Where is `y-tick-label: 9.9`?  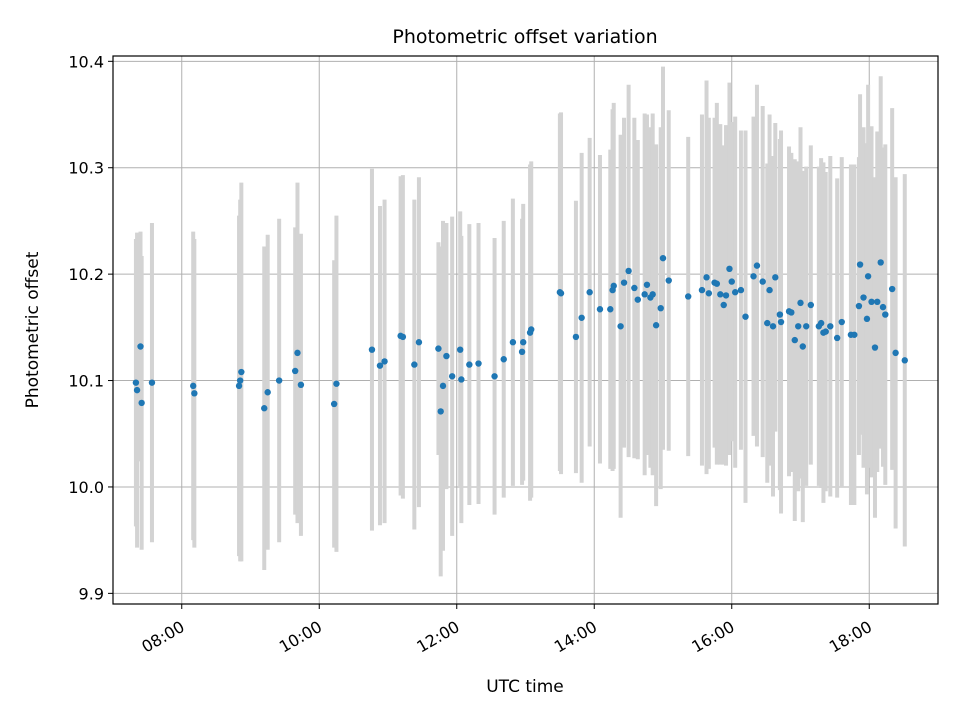
y-tick-label: 9.9 is located at coordinates (91, 593).